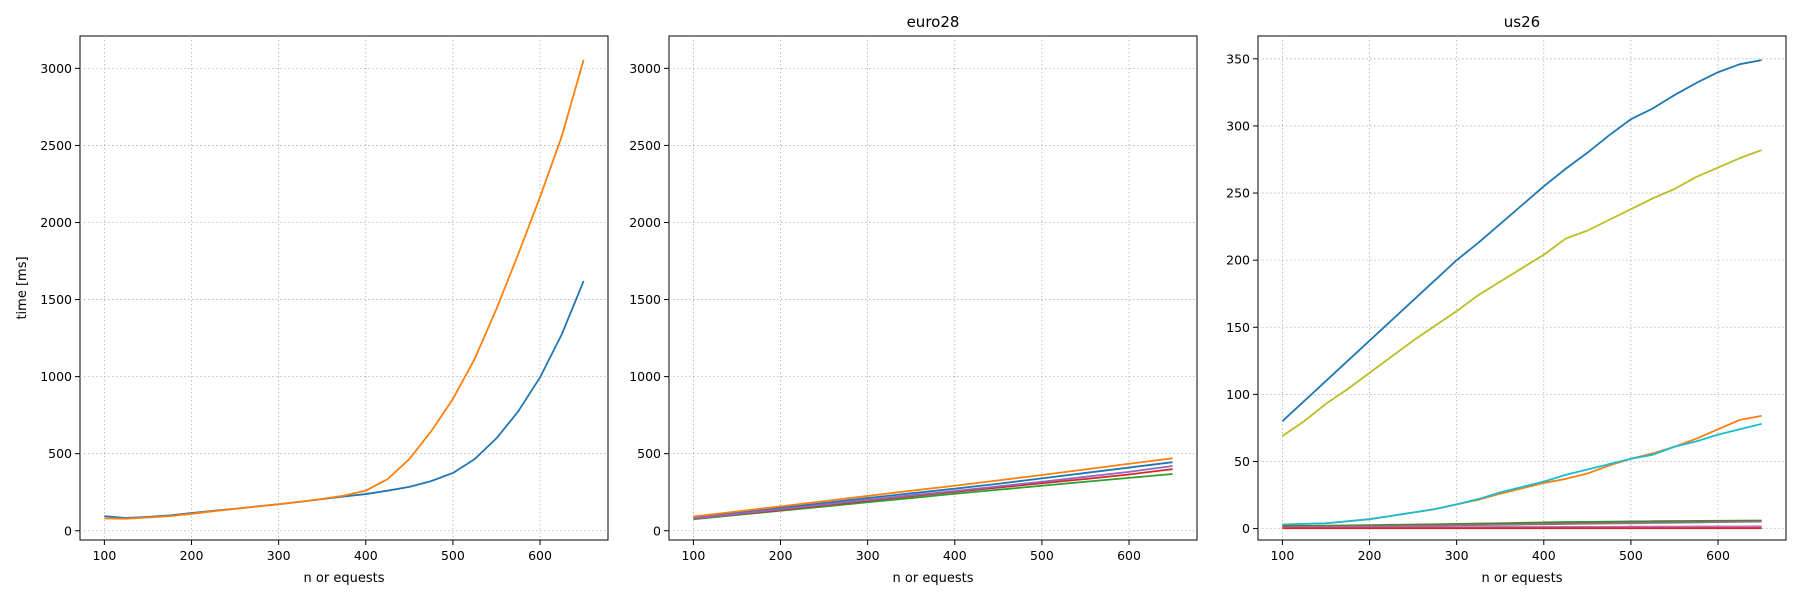 The height and width of the screenshot is (600, 1800). I want to click on y-tick-label: 300, so click(1238, 125).